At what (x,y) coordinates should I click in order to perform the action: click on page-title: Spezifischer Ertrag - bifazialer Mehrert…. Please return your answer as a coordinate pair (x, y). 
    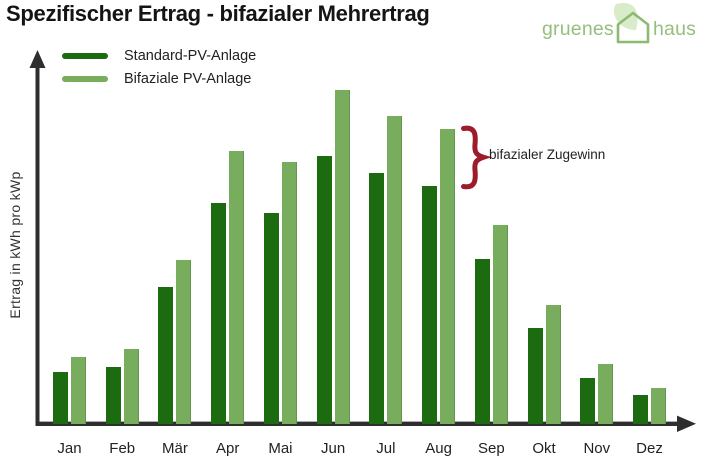
    Looking at the image, I should click on (218, 13).